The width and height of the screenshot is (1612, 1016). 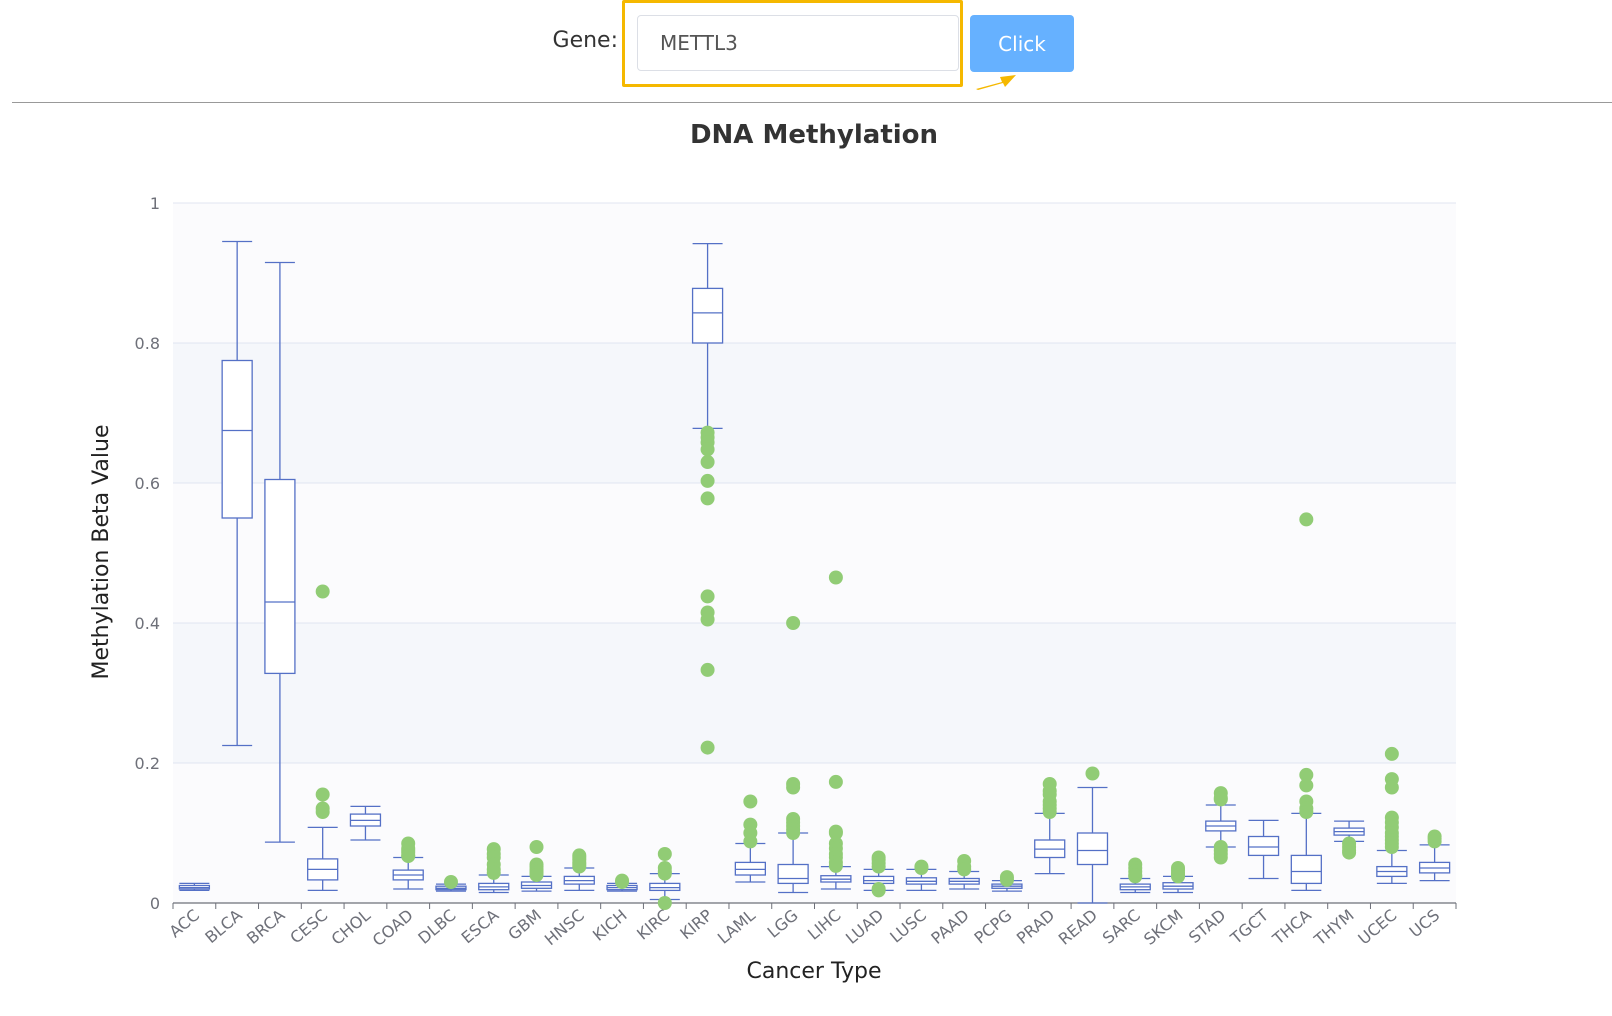 I want to click on x-tick-label: CHOL, so click(x=351, y=926).